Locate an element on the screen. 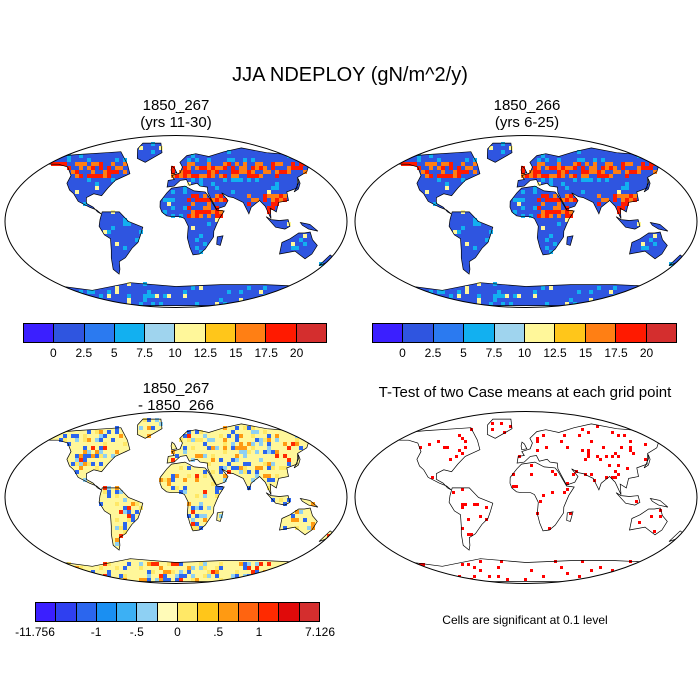 The image size is (700, 700). map-panel-bottom-left is located at coordinates (176, 497).